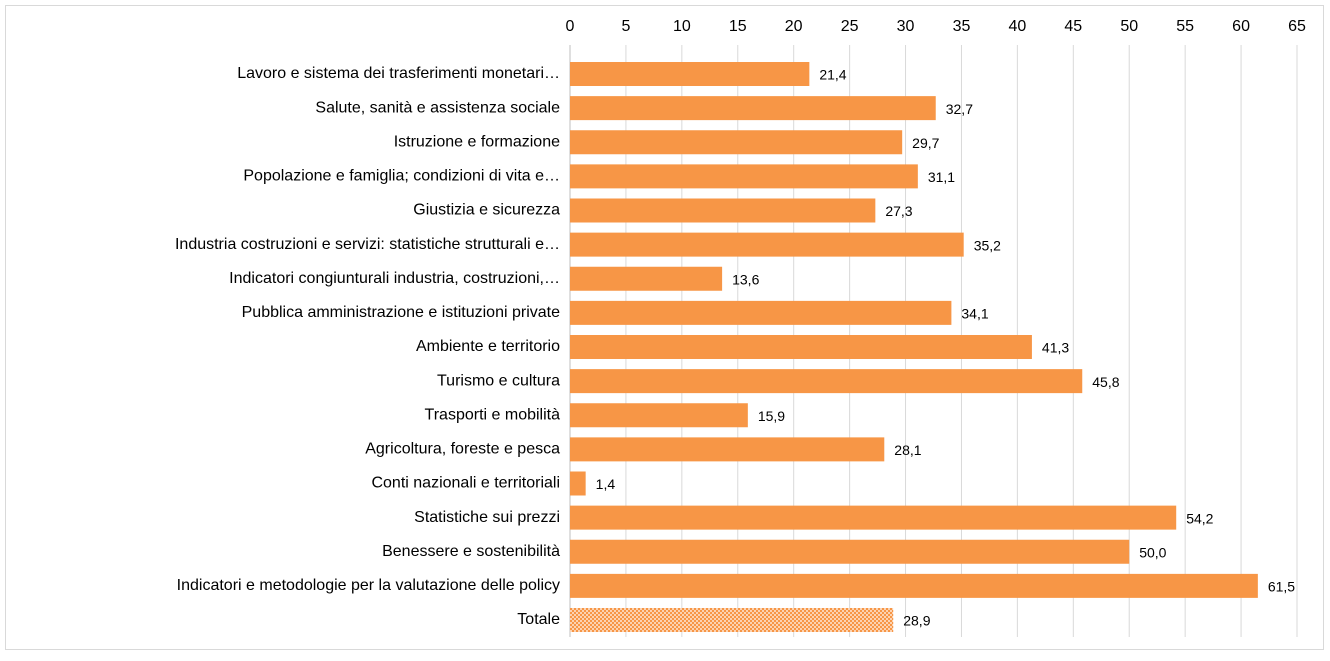 The image size is (1330, 661). Describe the element at coordinates (850, 26) in the screenshot. I see `x-tick-label: 25` at that location.